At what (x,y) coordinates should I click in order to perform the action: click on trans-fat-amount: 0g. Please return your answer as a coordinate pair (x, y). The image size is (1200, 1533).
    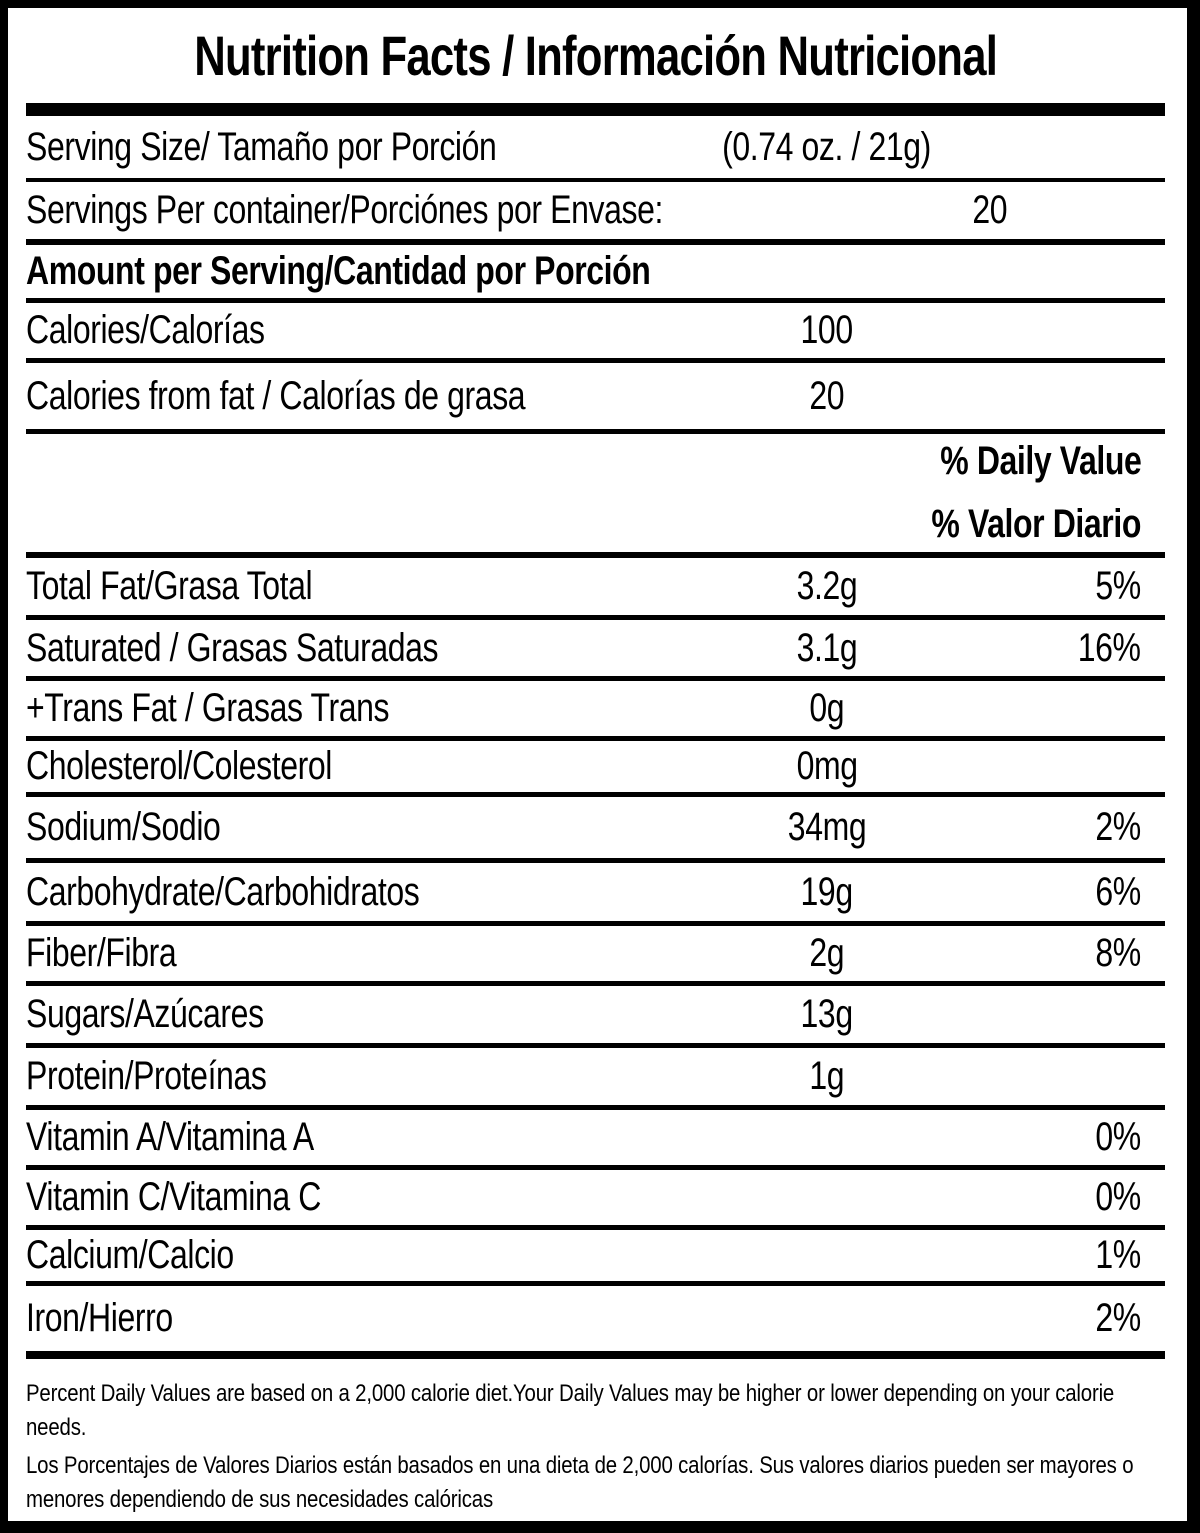
    Looking at the image, I should click on (827, 708).